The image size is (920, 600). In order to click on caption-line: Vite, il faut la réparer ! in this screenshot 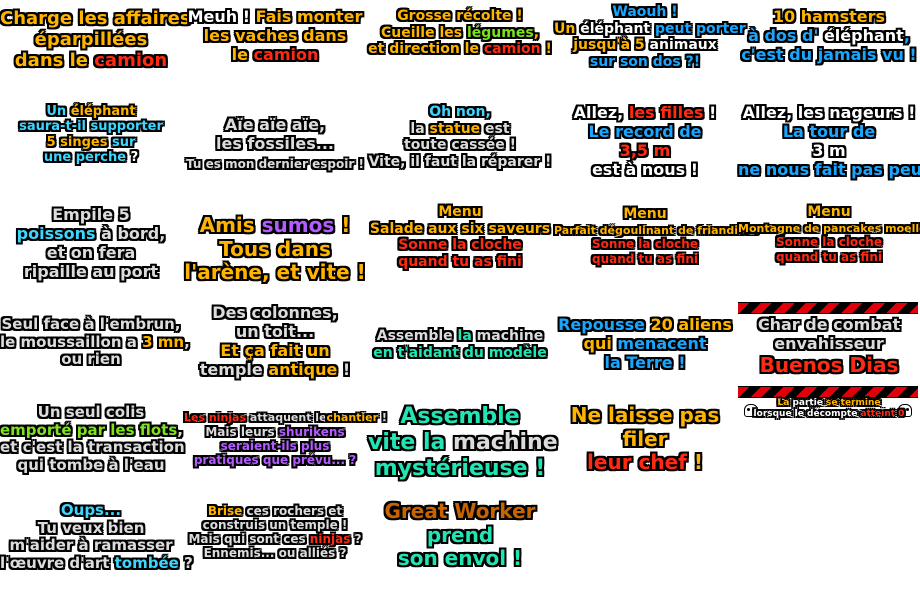, I will do `click(460, 162)`.